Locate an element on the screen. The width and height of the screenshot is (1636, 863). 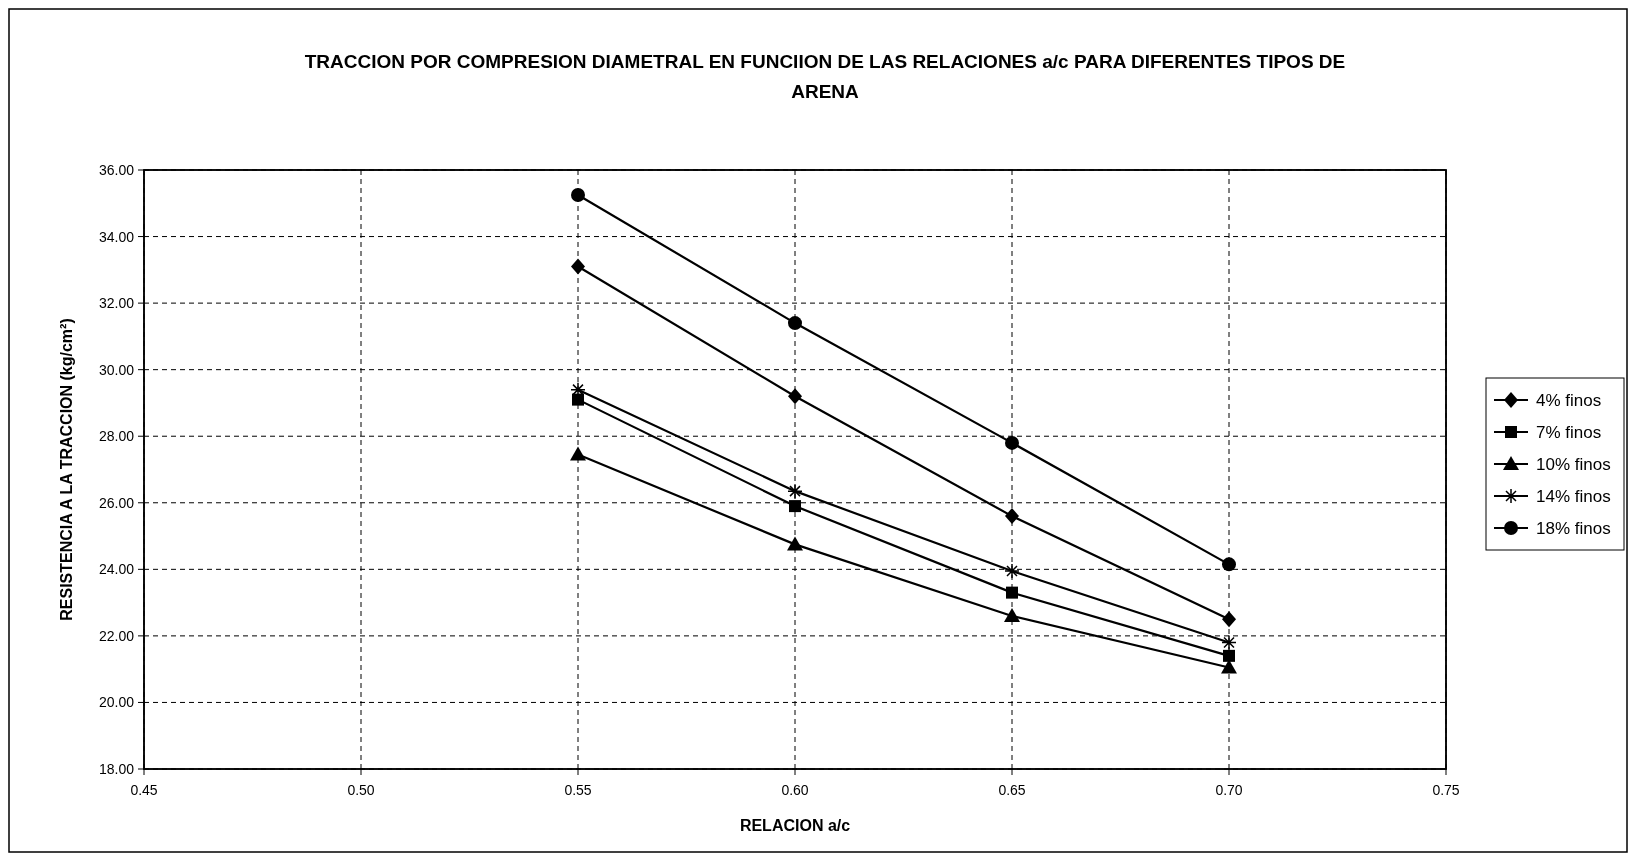
y-tick-label: 30.00 is located at coordinates (116, 369).